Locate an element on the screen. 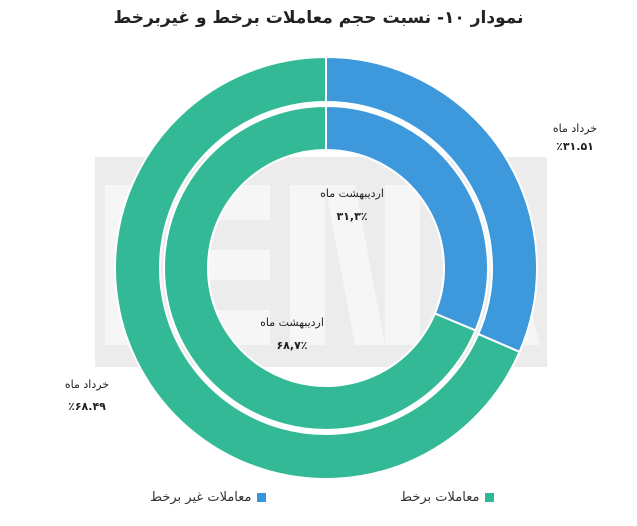  inner-online-value-label: ۶۸,۷٪ is located at coordinates (292, 345).